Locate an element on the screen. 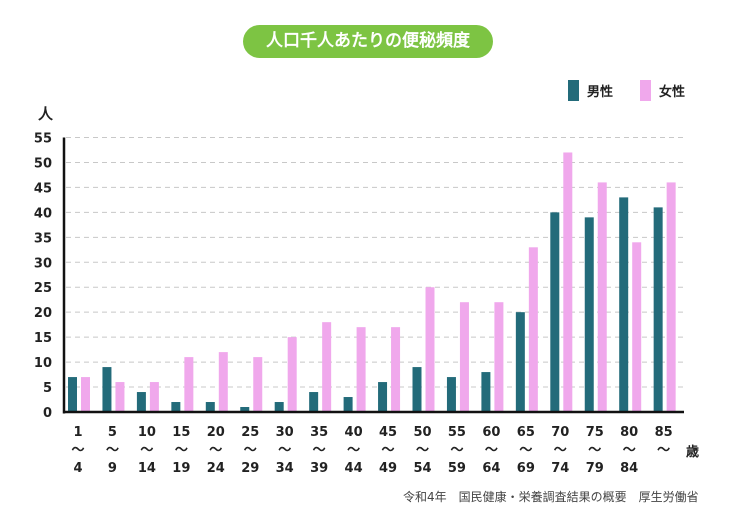 The height and width of the screenshot is (519, 736). legend-swatch-male is located at coordinates (573, 90).